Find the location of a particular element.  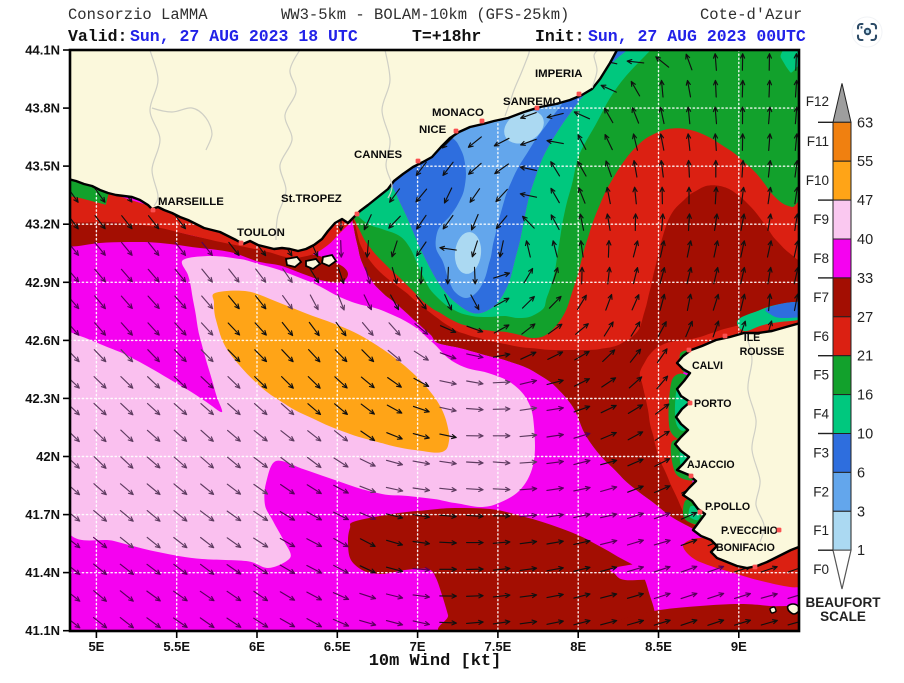

svg-text: 43.2N is located at coordinates (42, 224).